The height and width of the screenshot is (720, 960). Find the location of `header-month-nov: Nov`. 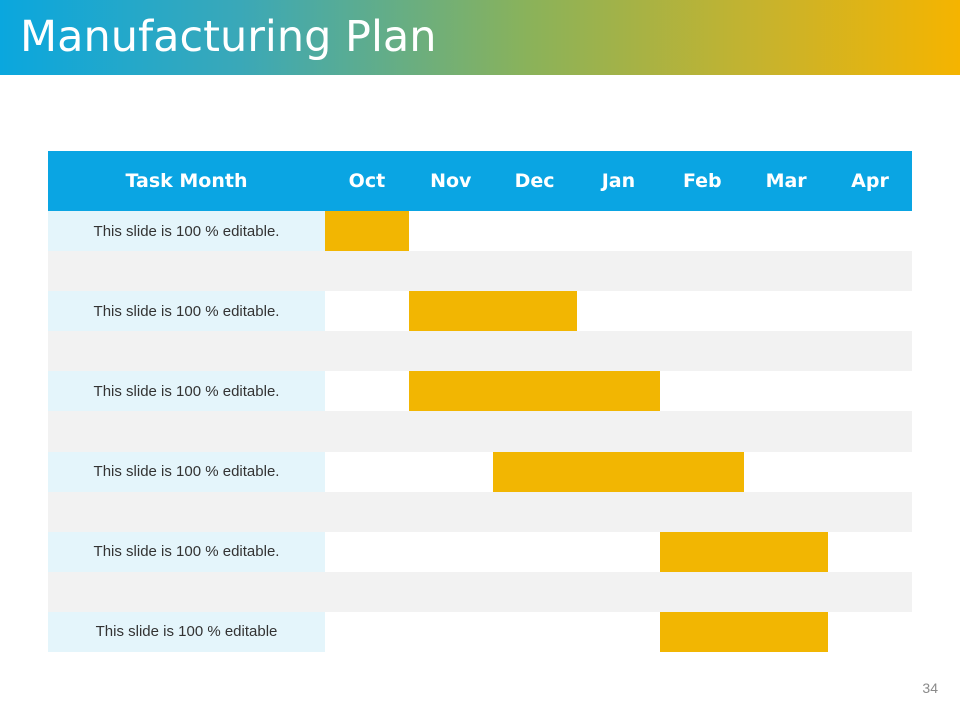

header-month-nov: Nov is located at coordinates (451, 181).